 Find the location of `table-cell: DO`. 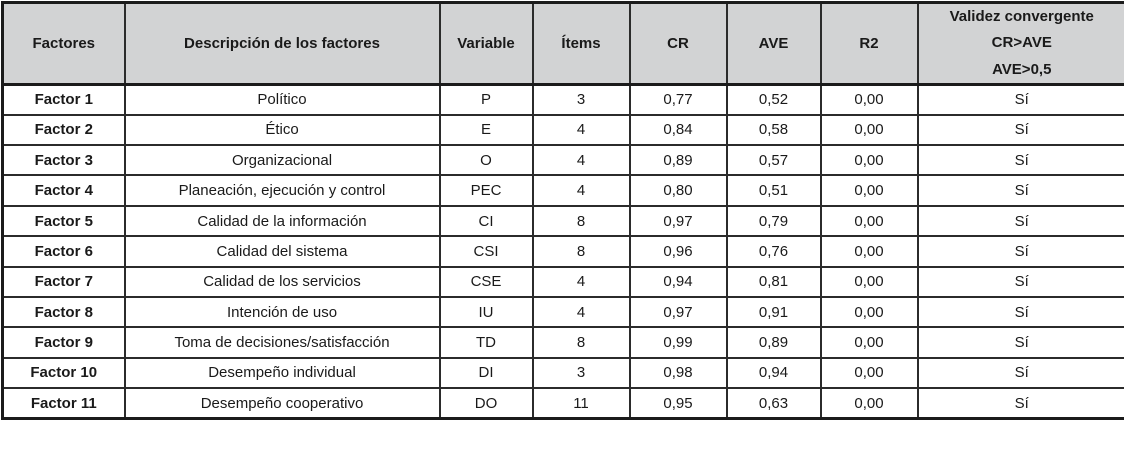

table-cell: DO is located at coordinates (486, 403).